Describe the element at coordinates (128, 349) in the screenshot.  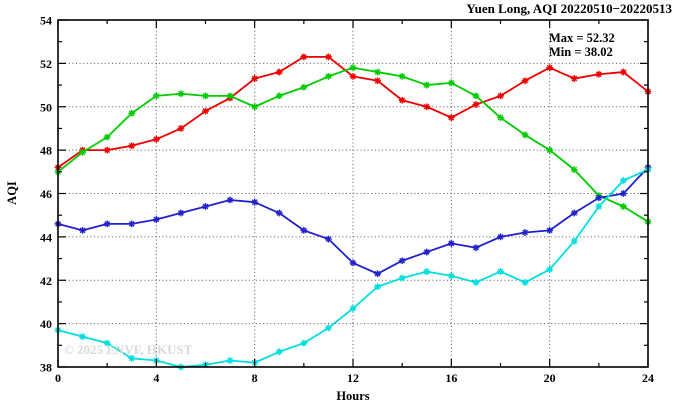
I see `watermark-text: © 2025 ENVF, HKUST` at that location.